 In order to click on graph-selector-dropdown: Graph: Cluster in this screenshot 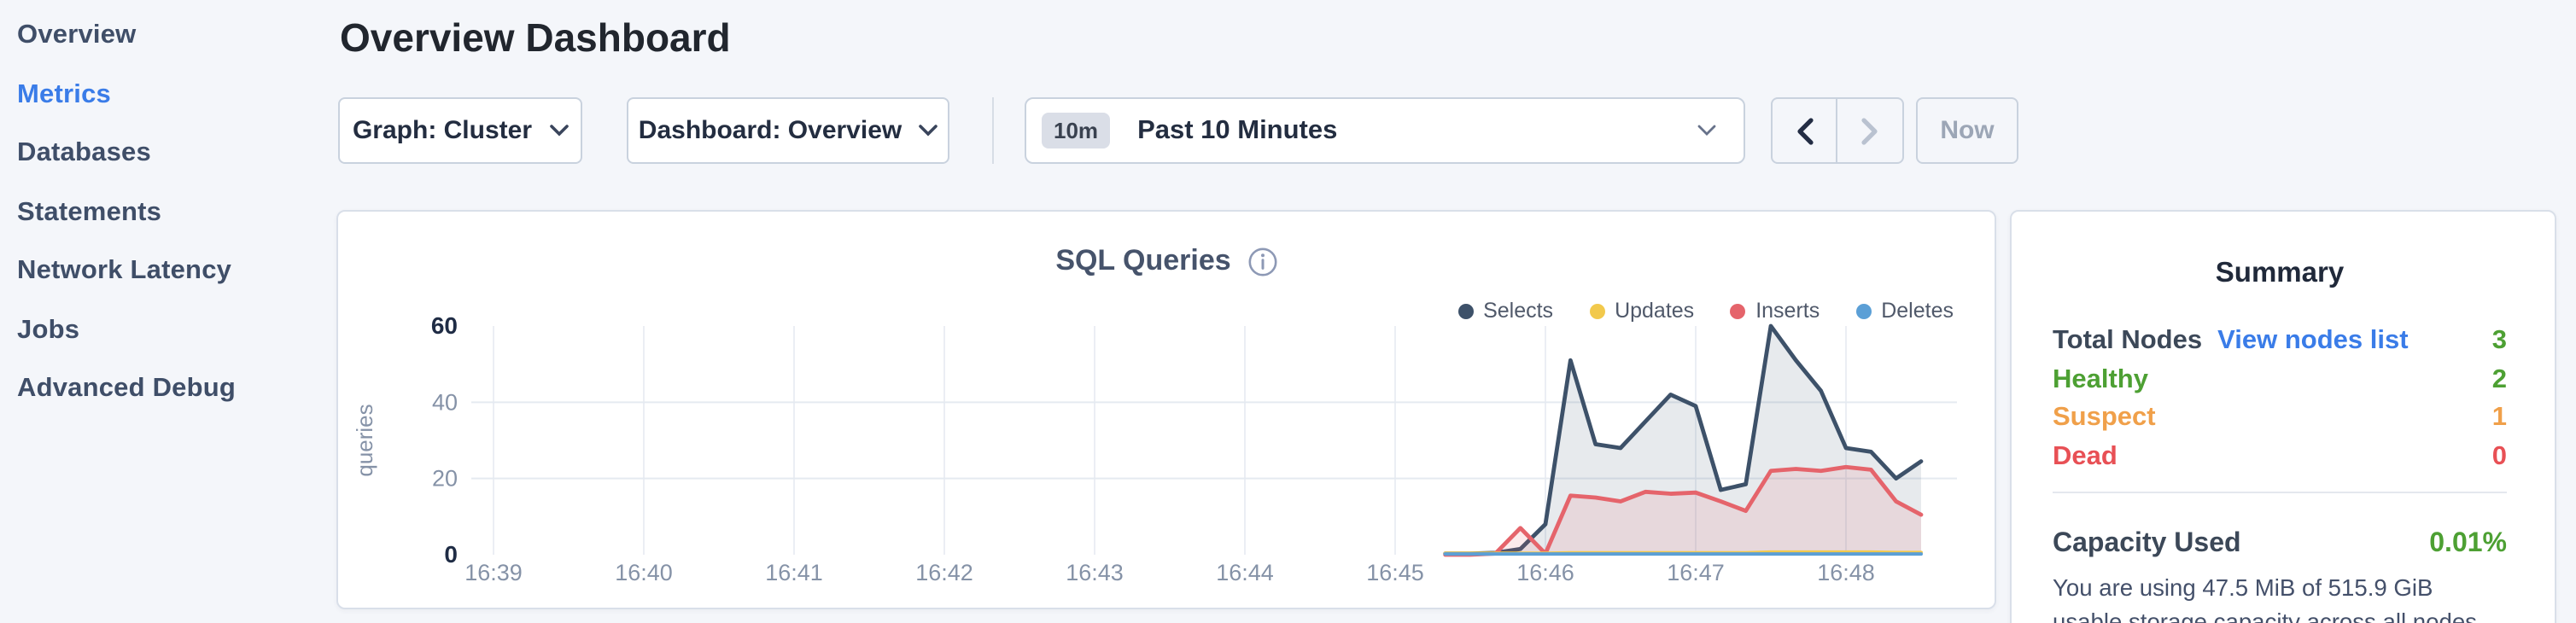, I will do `click(460, 130)`.